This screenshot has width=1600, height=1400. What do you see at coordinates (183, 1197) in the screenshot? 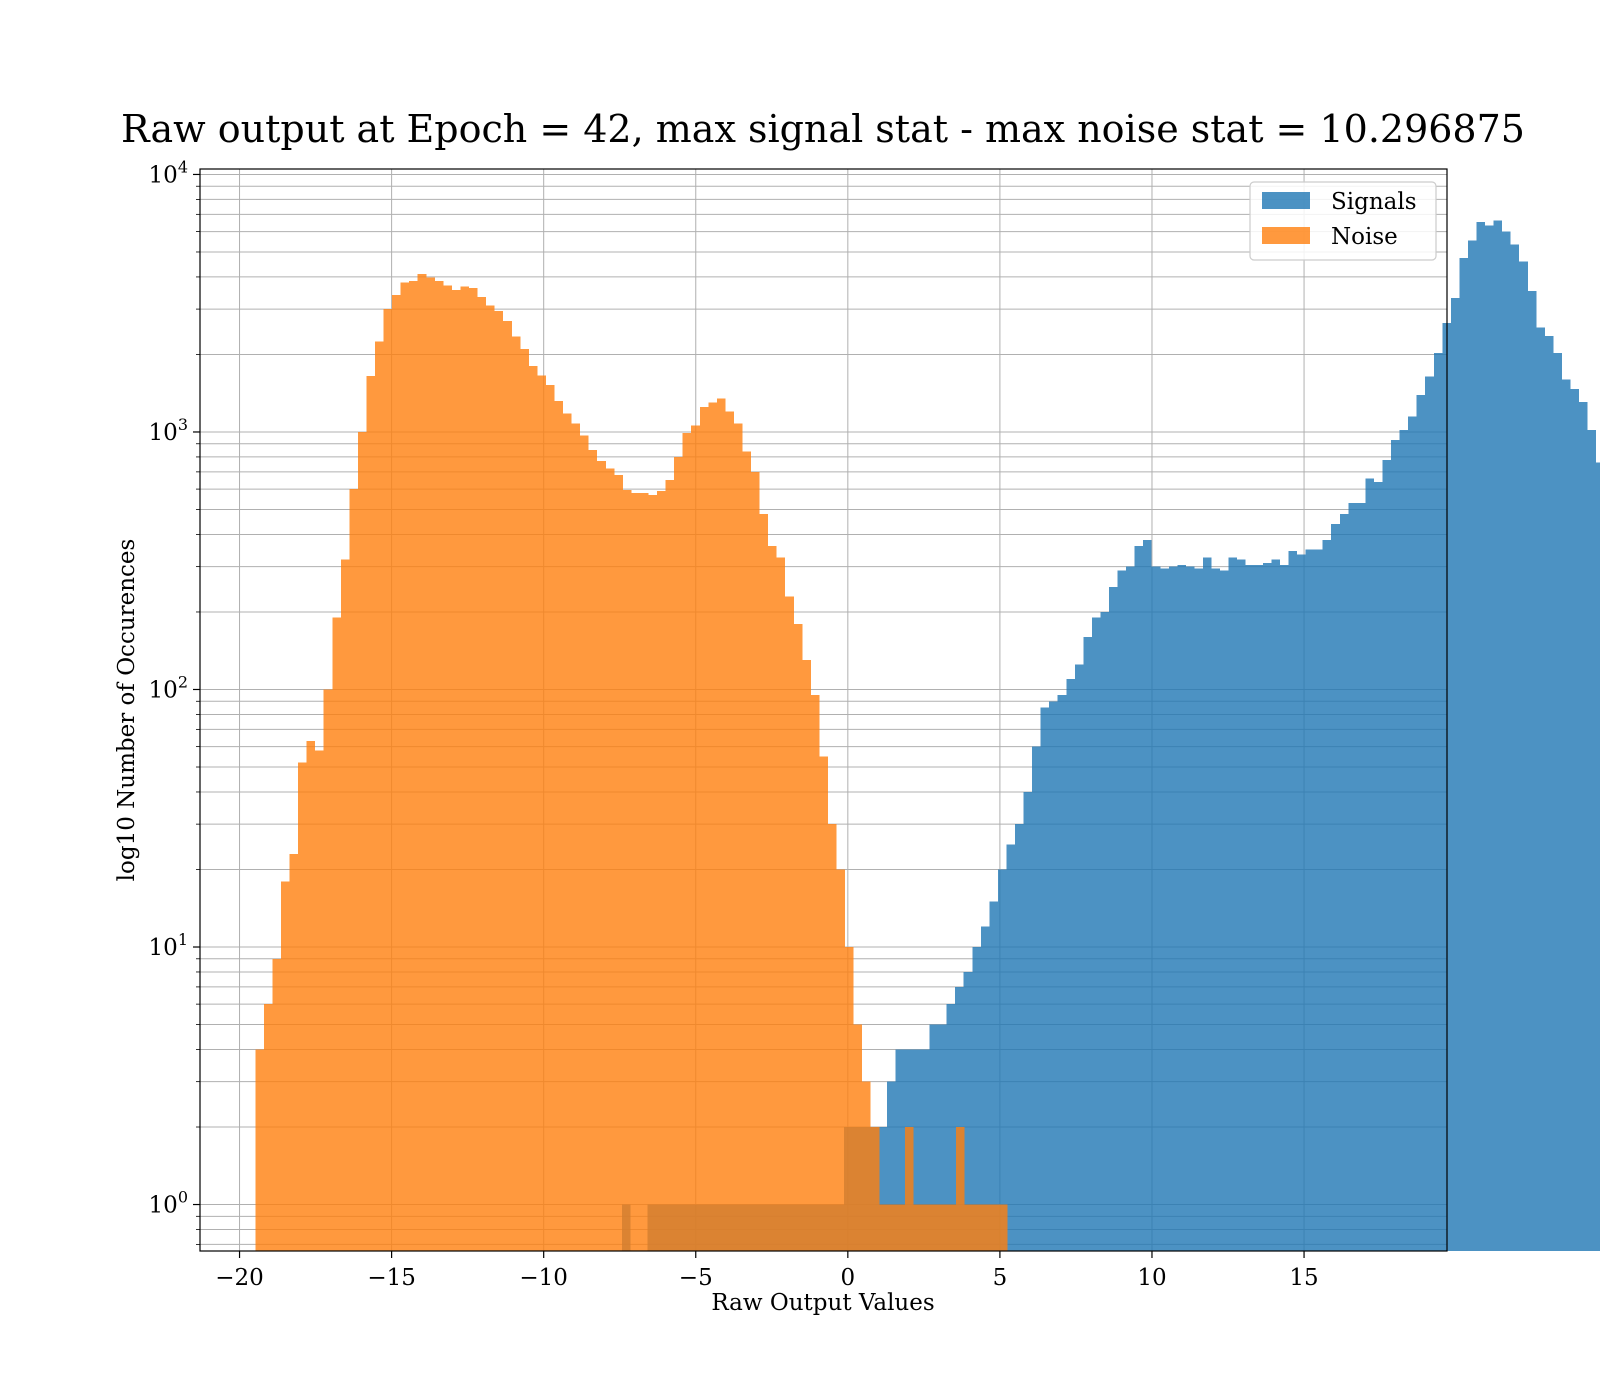
I see `y-tick-exponent: 0` at bounding box center [183, 1197].